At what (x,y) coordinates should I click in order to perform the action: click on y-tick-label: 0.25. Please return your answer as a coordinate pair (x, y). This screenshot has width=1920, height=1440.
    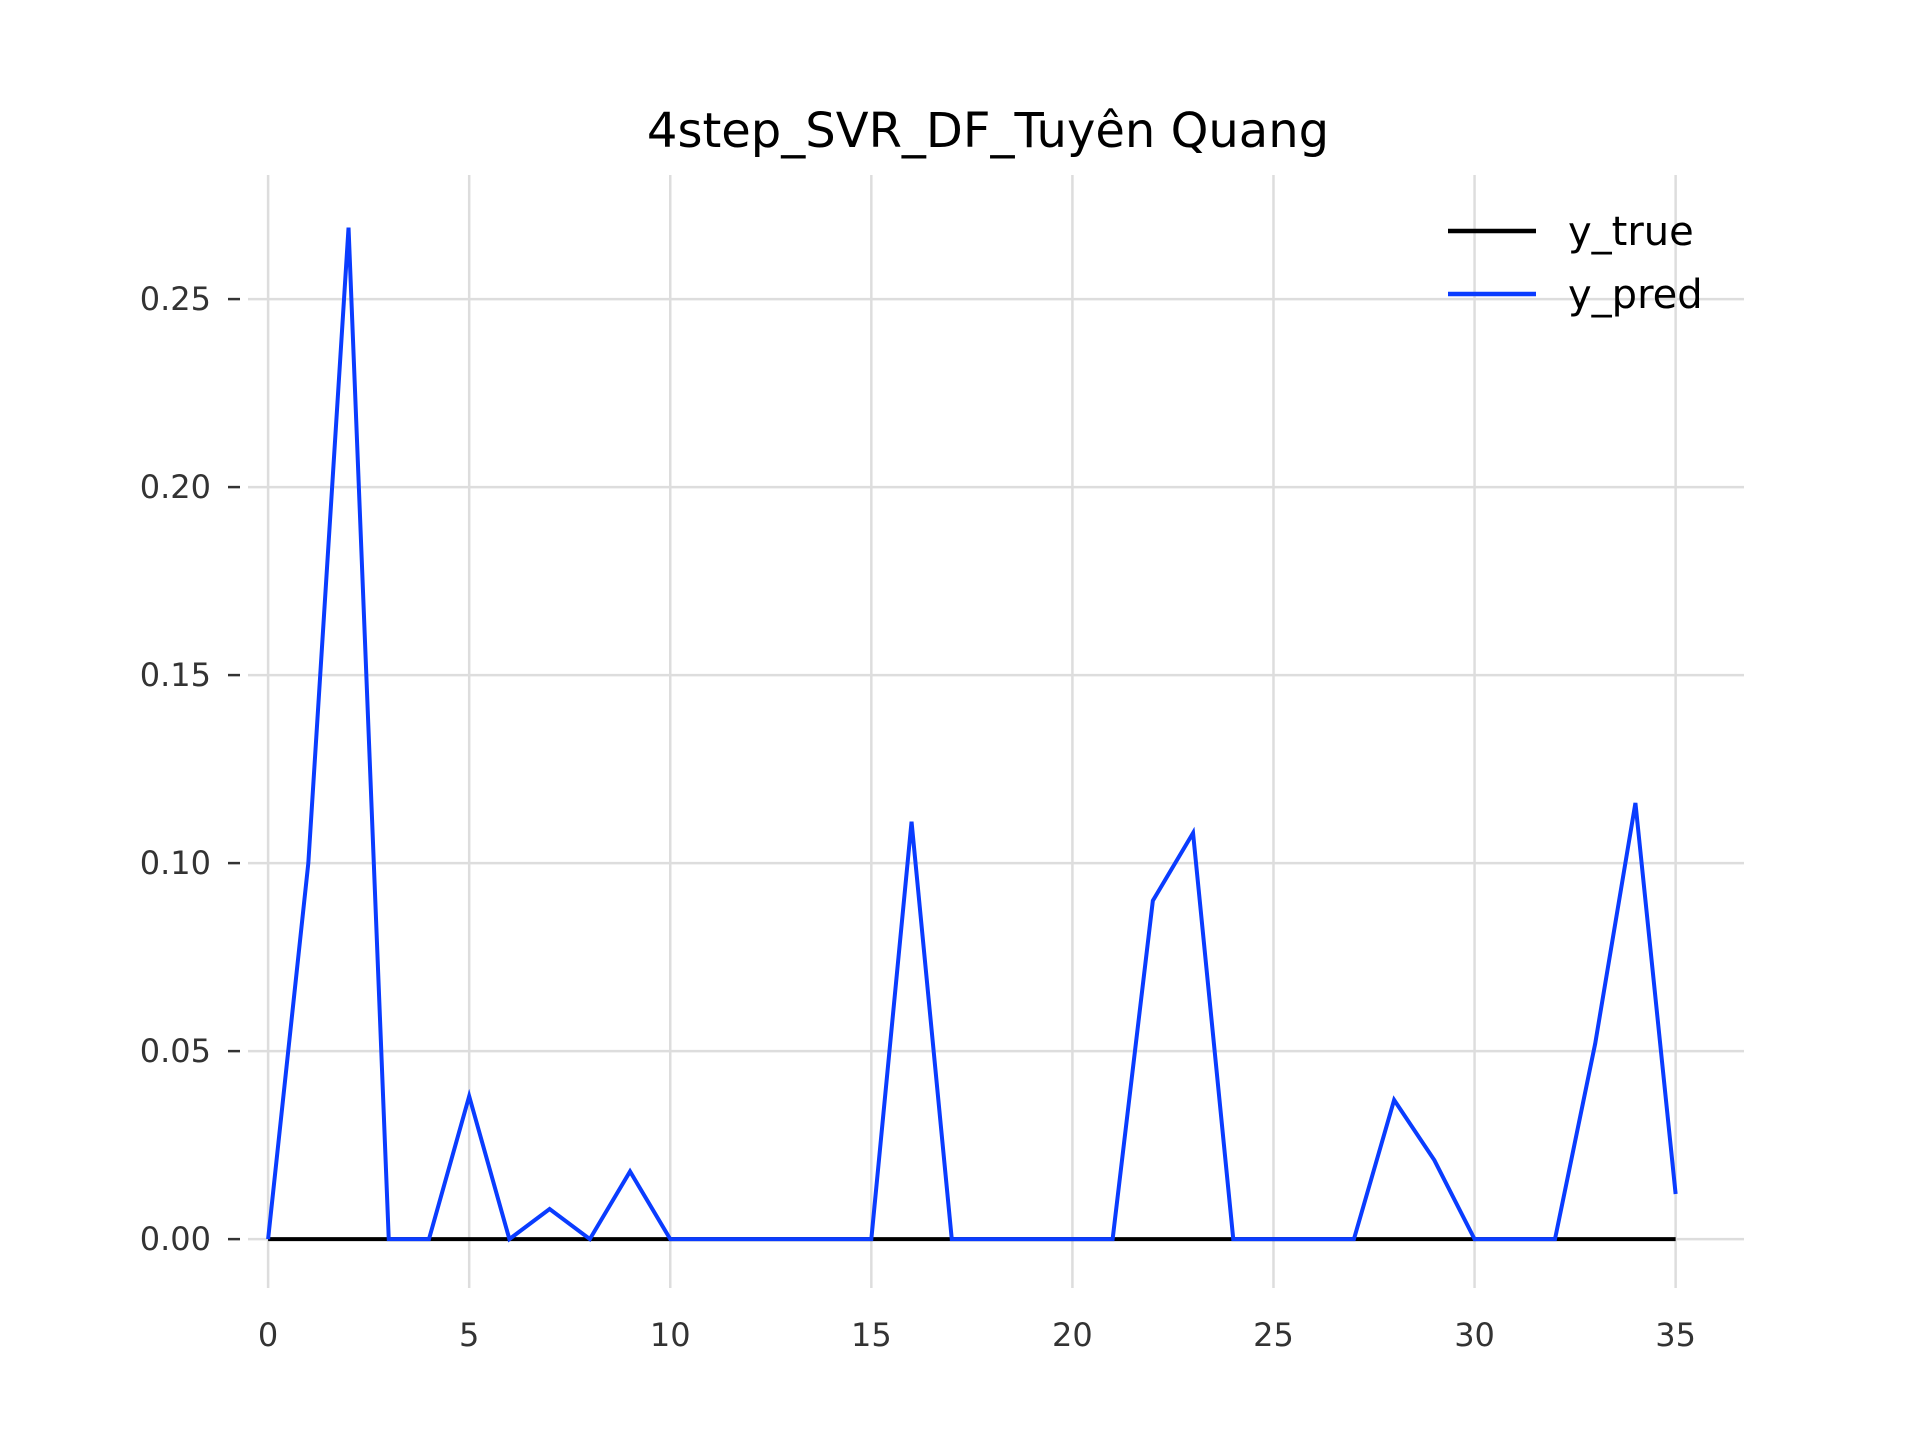
    Looking at the image, I should click on (175, 299).